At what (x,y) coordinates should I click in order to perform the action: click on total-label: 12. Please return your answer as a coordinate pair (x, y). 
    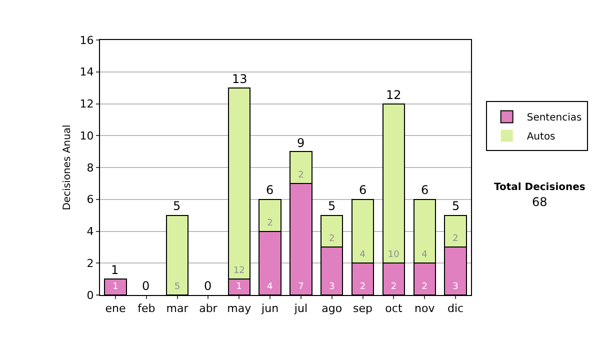
    Looking at the image, I should click on (394, 95).